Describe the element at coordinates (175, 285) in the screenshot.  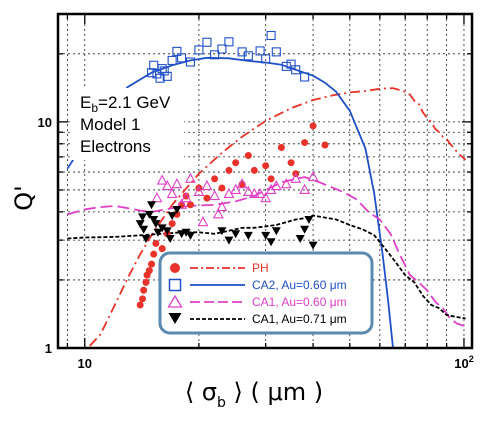
I see `legend-marker-ca2` at that location.